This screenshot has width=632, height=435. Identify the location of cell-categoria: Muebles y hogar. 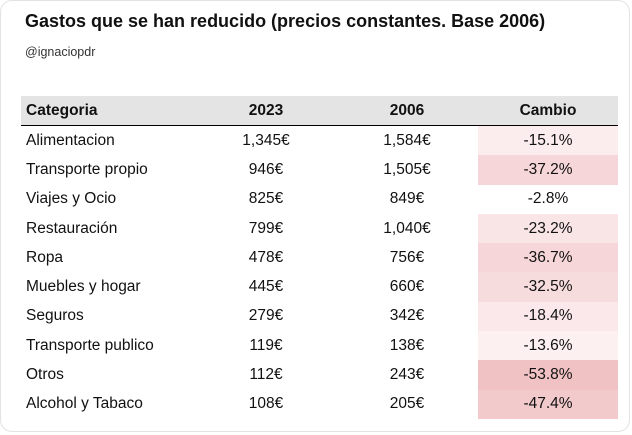
(83, 287).